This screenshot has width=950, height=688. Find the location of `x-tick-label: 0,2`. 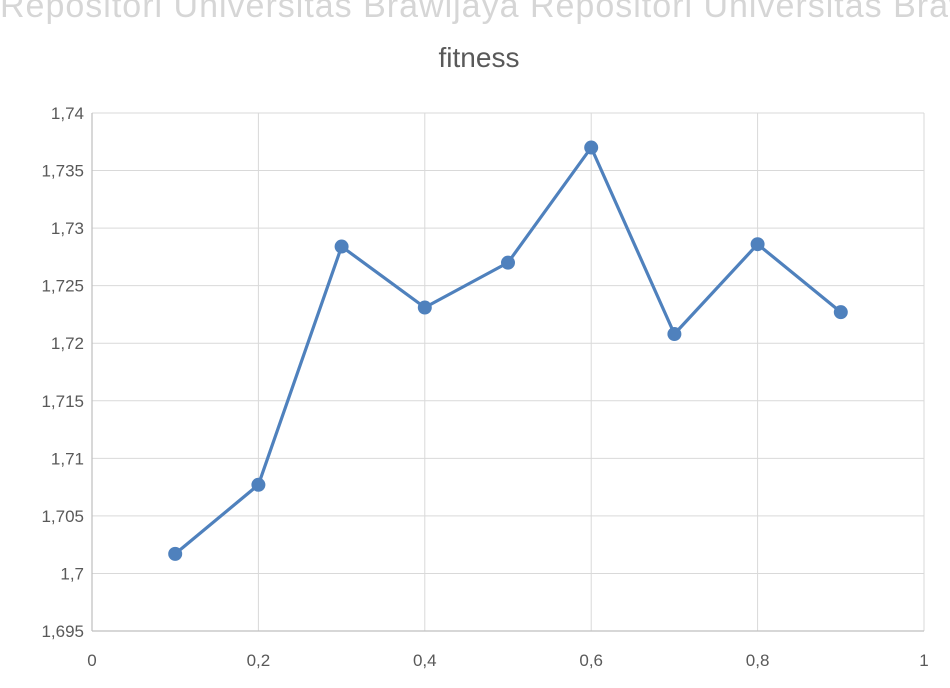

x-tick-label: 0,2 is located at coordinates (259, 660).